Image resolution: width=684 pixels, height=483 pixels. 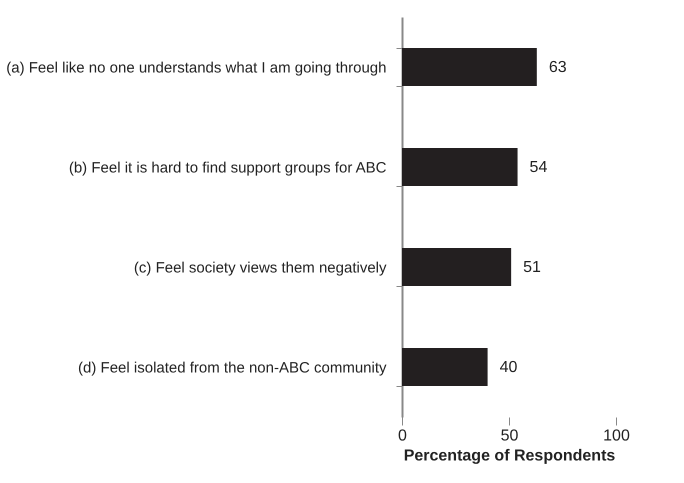 I want to click on data-label: 54, so click(x=539, y=167).